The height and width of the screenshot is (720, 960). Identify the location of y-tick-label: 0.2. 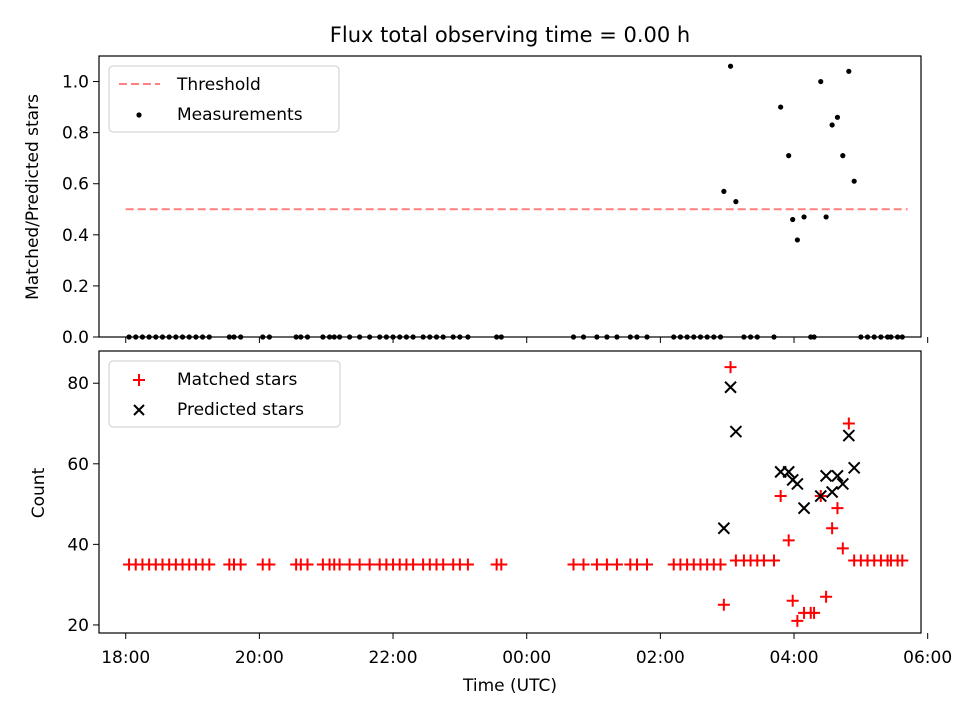
(75, 287).